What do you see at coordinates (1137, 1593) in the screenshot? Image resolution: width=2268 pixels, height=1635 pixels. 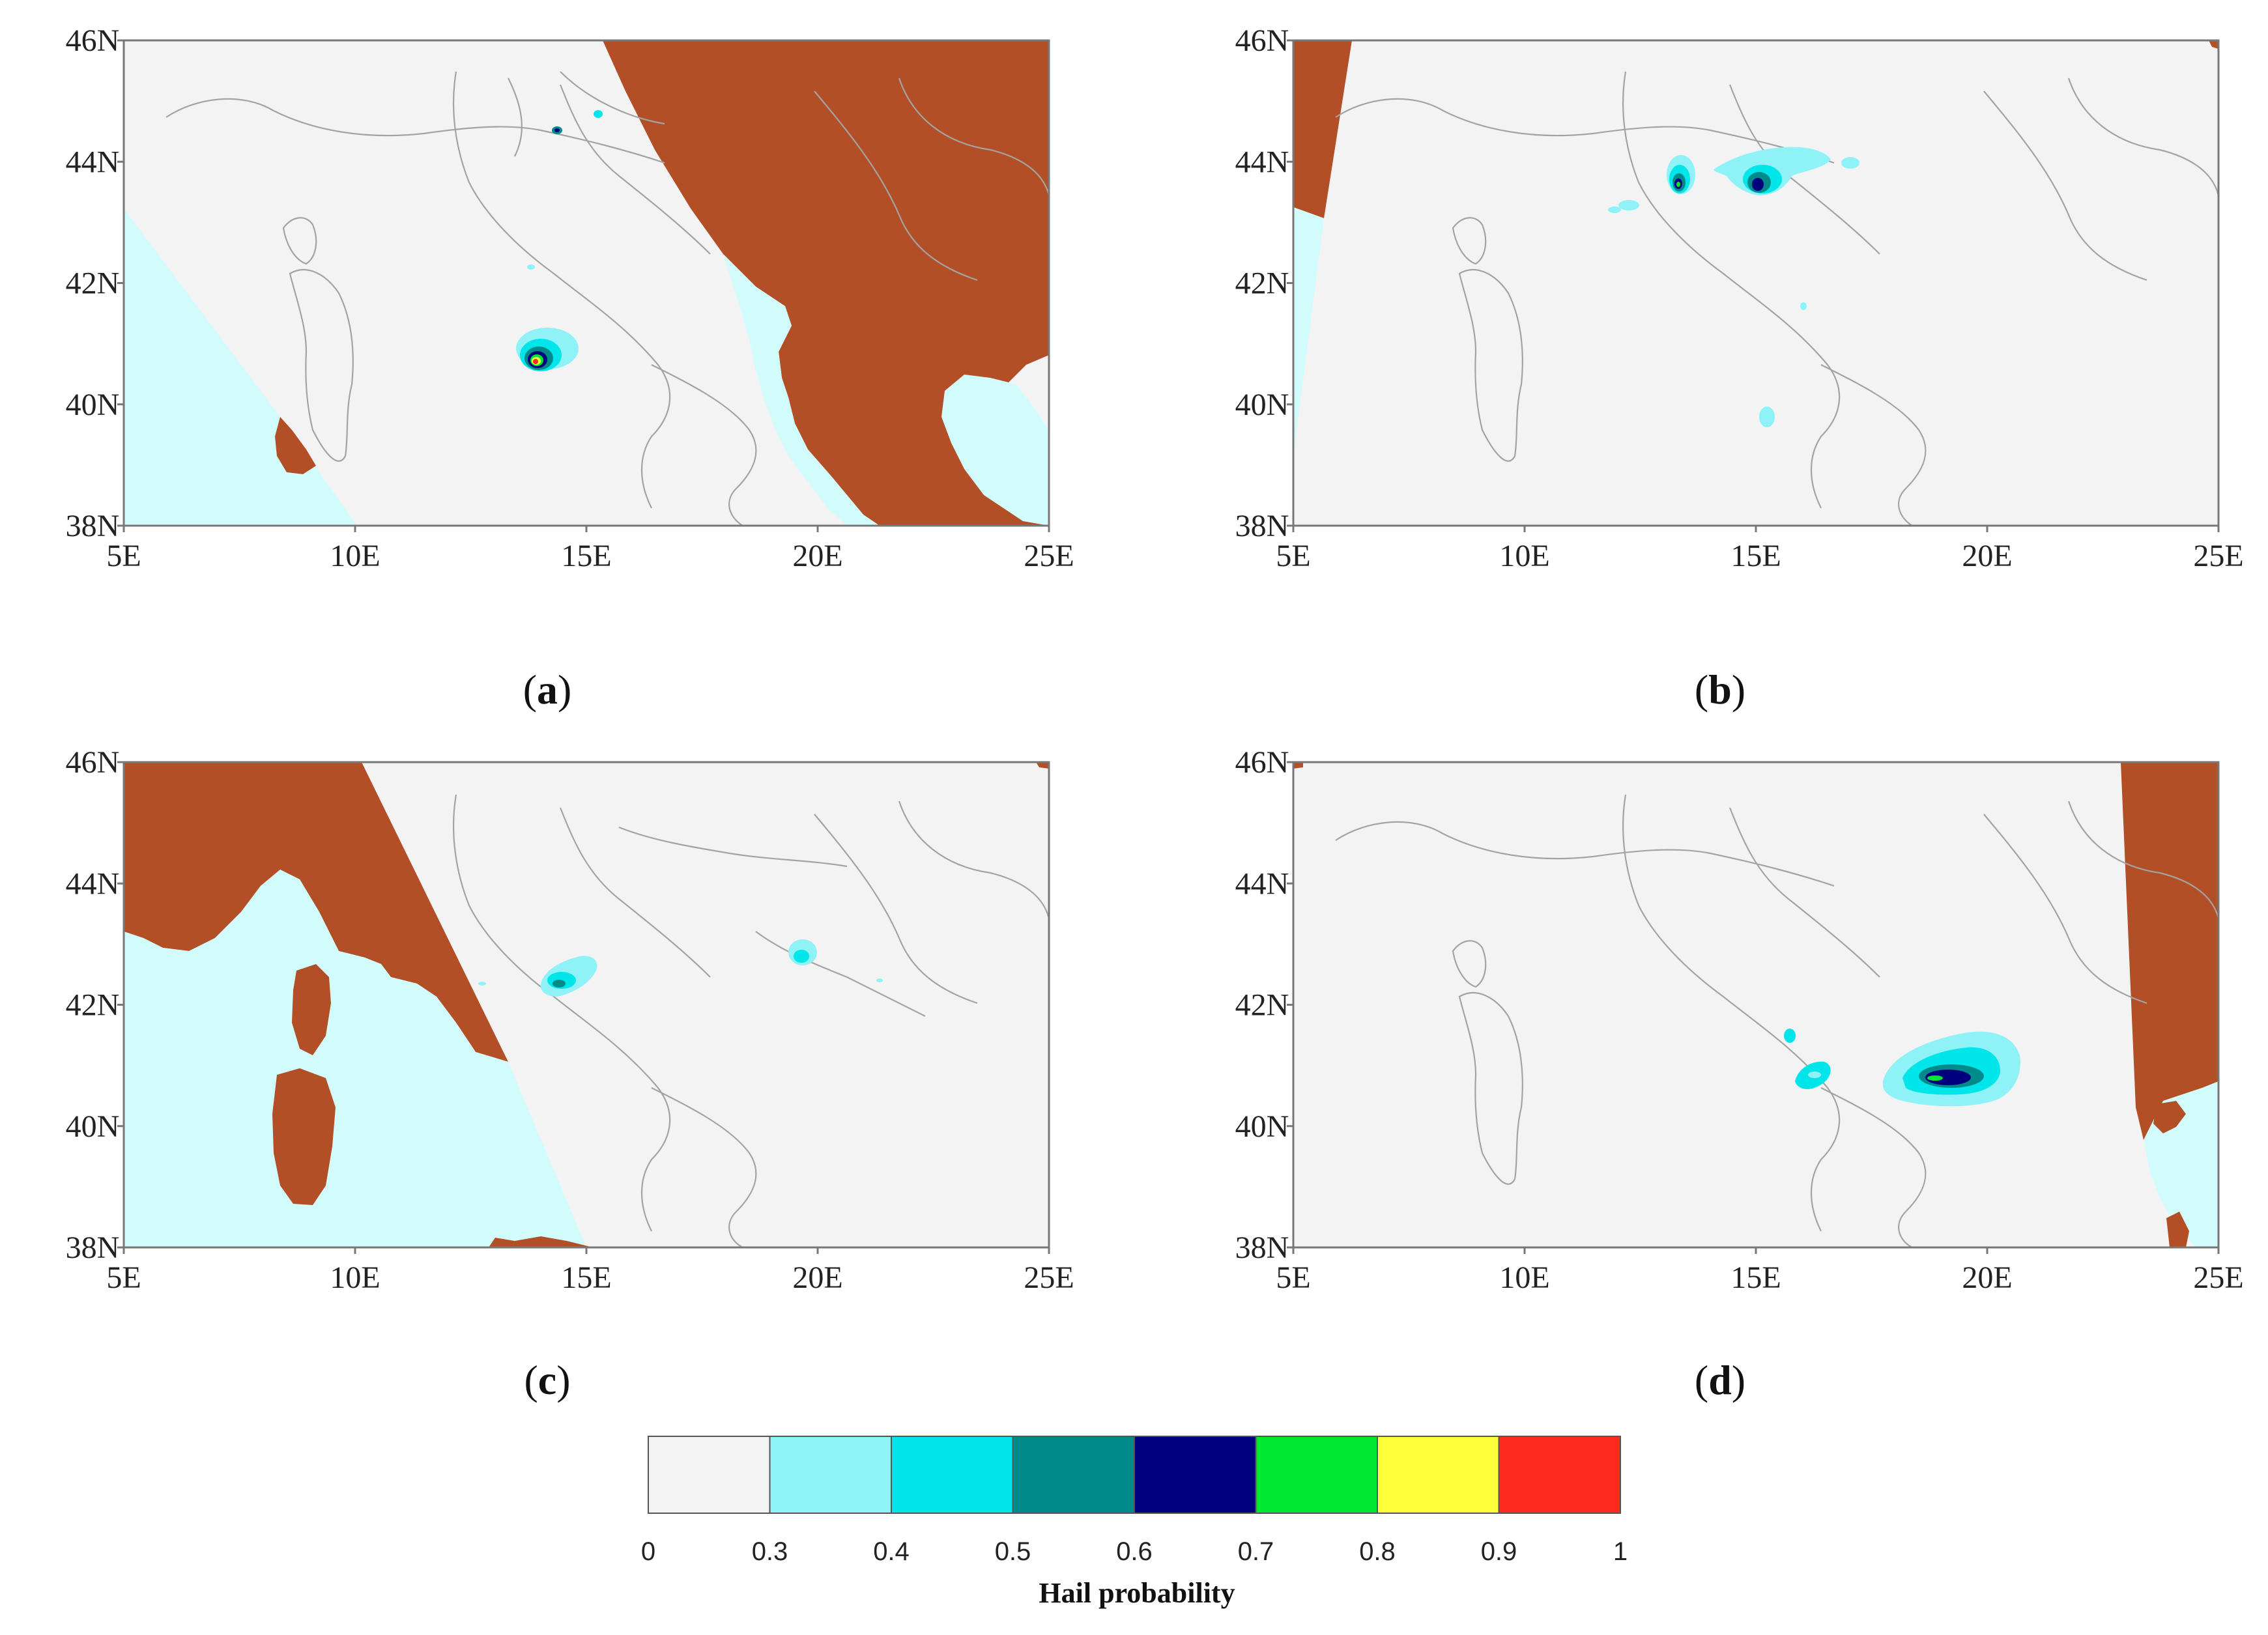 I see `legend-title: Hail probability` at bounding box center [1137, 1593].